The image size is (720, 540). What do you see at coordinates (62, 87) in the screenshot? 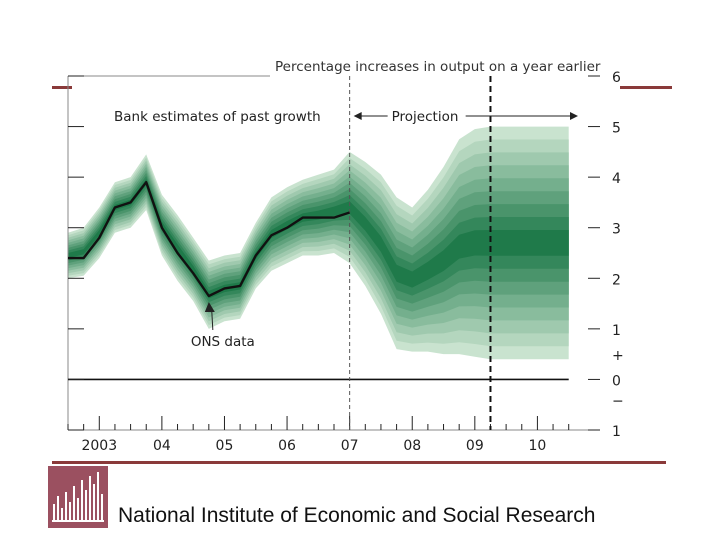
I see `top-rule-left` at bounding box center [62, 87].